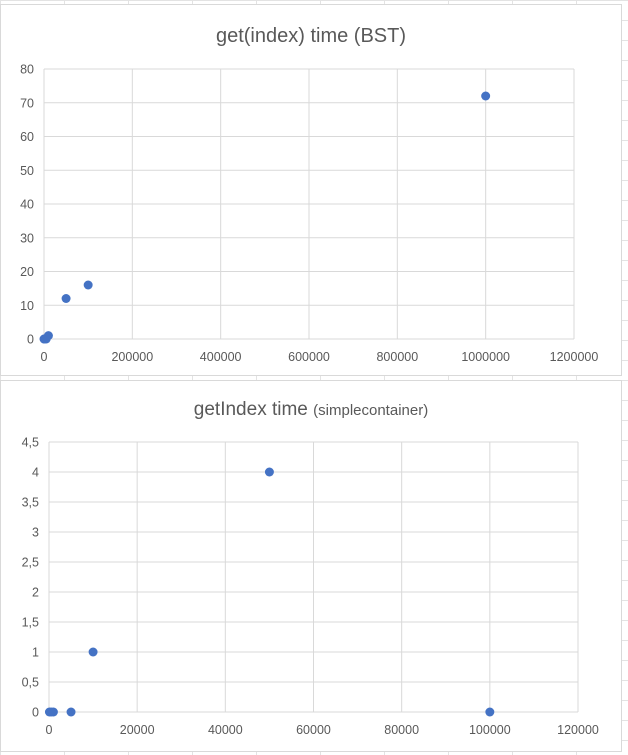 The width and height of the screenshot is (628, 755). Describe the element at coordinates (313, 730) in the screenshot. I see `x-tick-label: 60000` at that location.